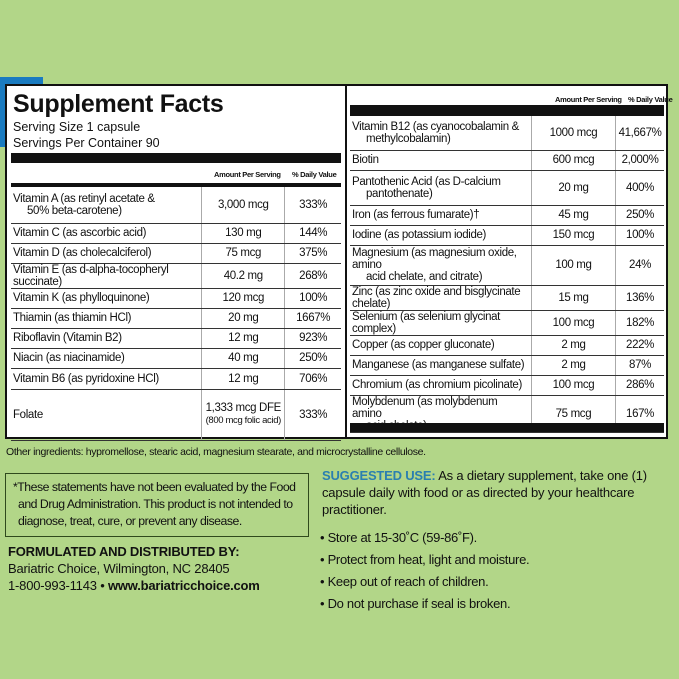 The width and height of the screenshot is (679, 679). What do you see at coordinates (434, 259) in the screenshot?
I see `nutrient-name-text: Magnesium (as magnesium oxide, amino` at bounding box center [434, 259].